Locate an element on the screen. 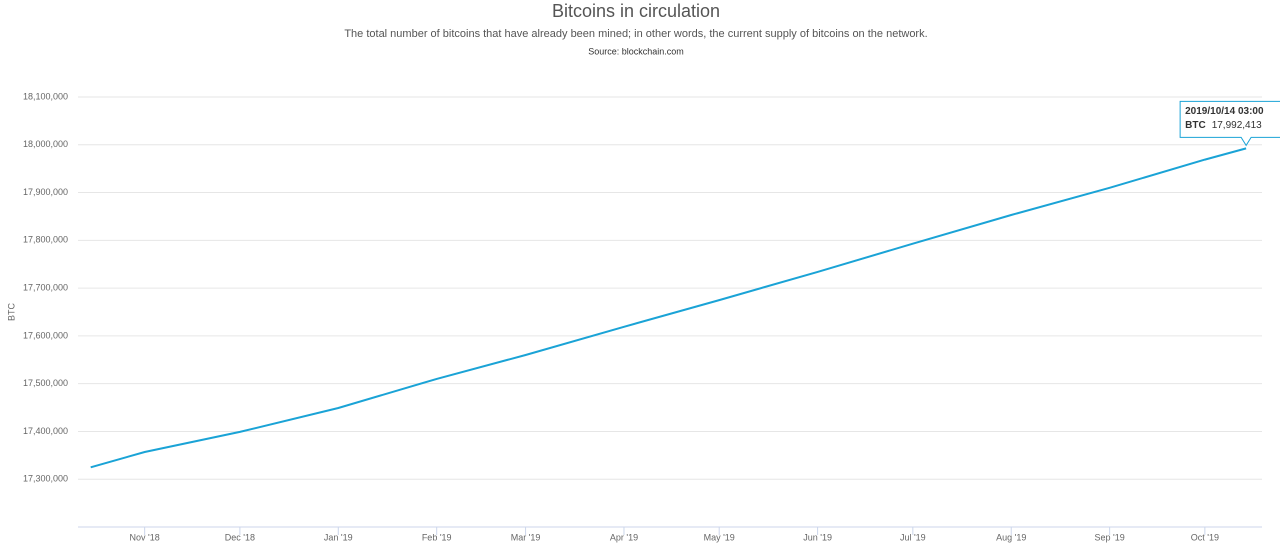  y-tick-label: 17,400,000 is located at coordinates (45, 431).